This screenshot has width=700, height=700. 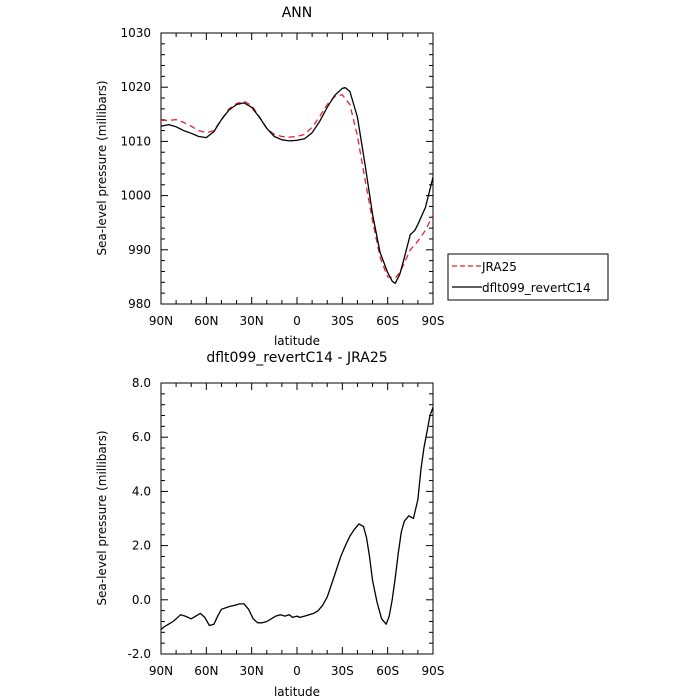 What do you see at coordinates (297, 13) in the screenshot?
I see `chart-title-top: ANN` at bounding box center [297, 13].